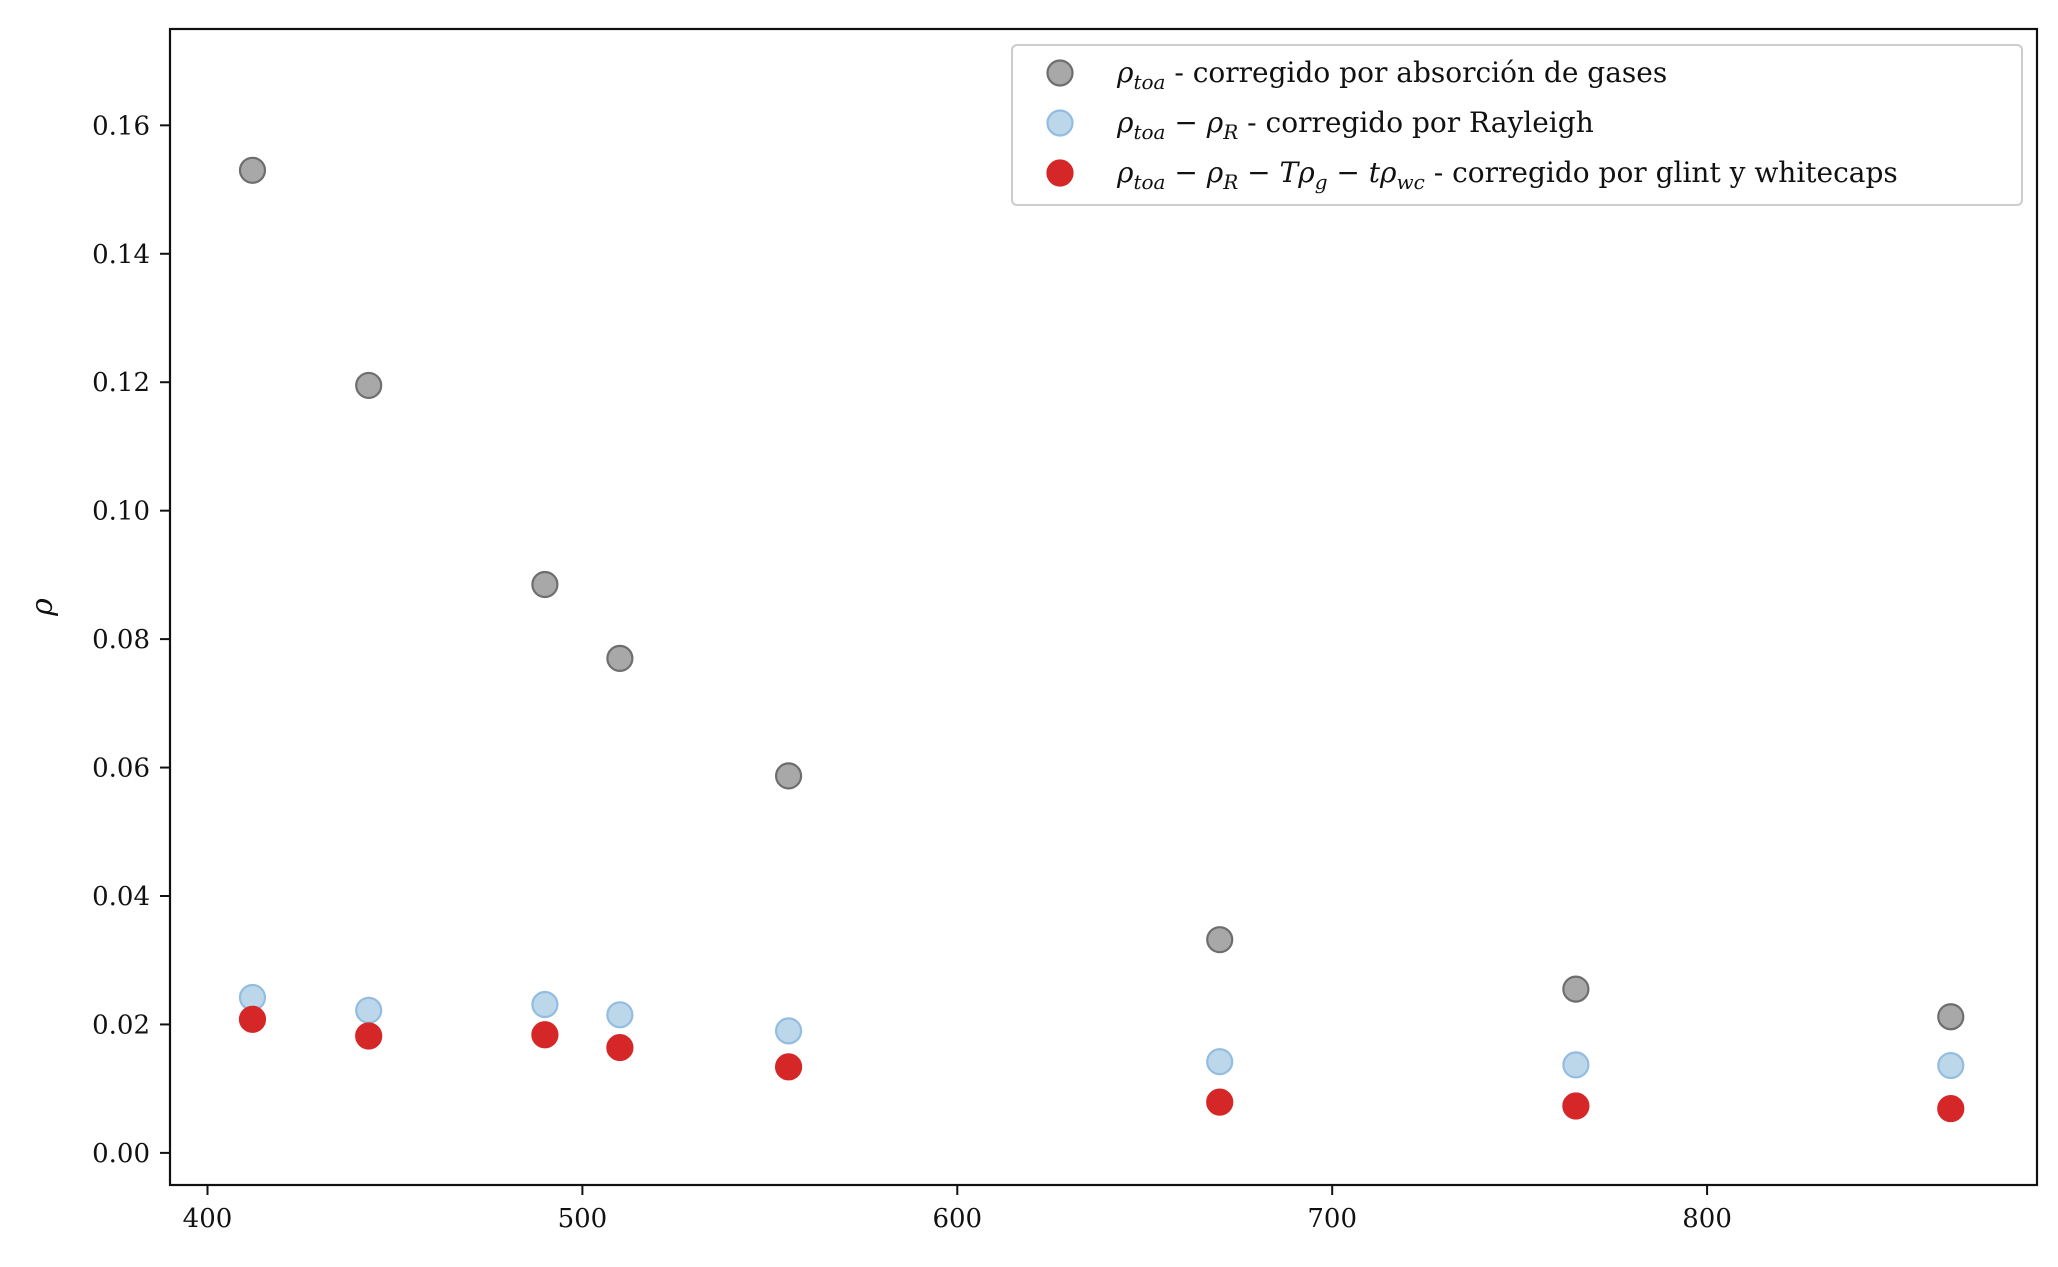 This screenshot has width=2058, height=1267. What do you see at coordinates (957, 1219) in the screenshot?
I see `x-tick-label: 600` at bounding box center [957, 1219].